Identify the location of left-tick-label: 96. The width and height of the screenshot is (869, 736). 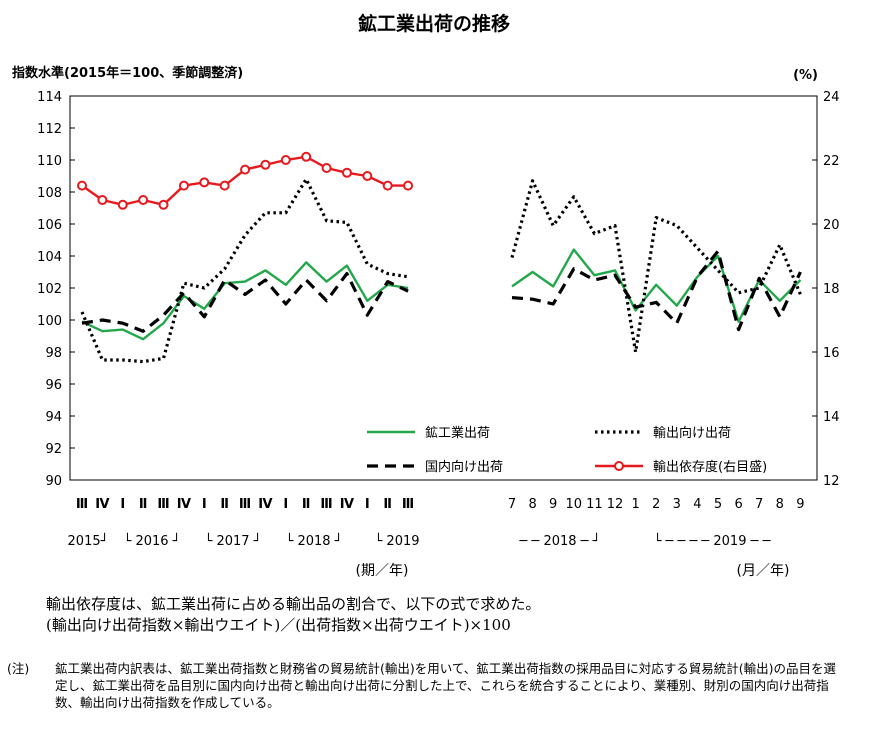
(53, 385).